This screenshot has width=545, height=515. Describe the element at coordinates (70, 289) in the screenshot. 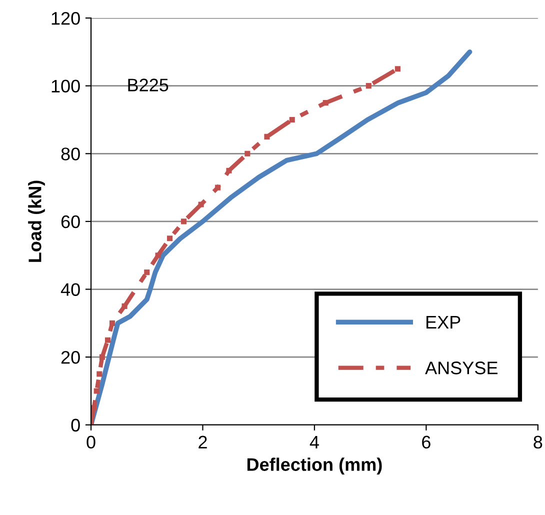

I see `y-tick-label: 40` at that location.